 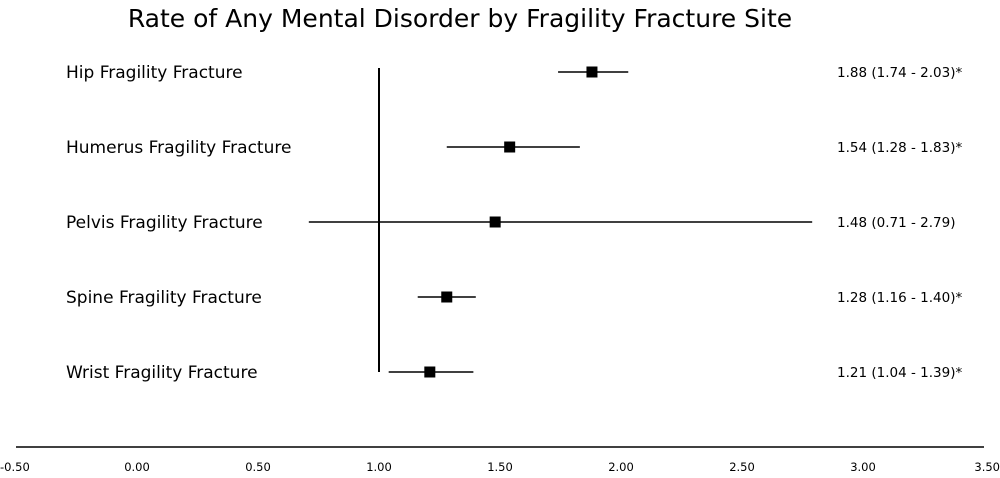 What do you see at coordinates (621, 467) in the screenshot?
I see `x-tick-label: 2.00` at bounding box center [621, 467].